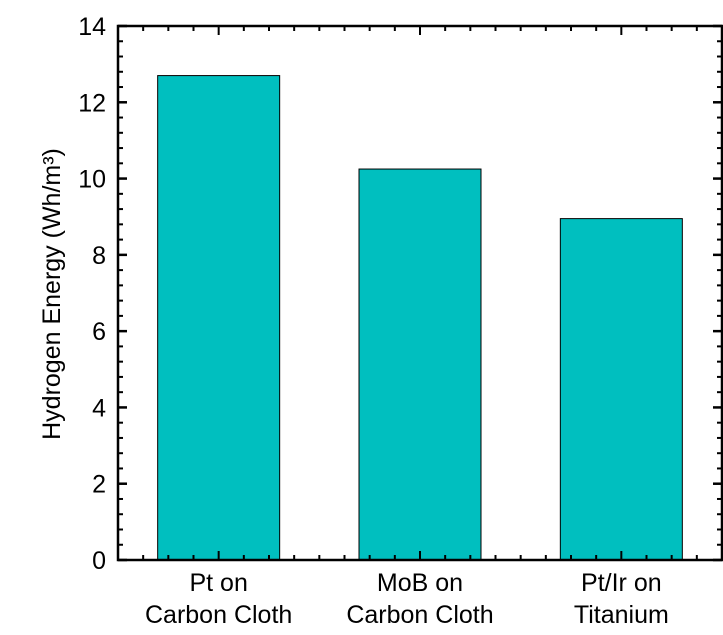 The height and width of the screenshot is (635, 723). What do you see at coordinates (218, 583) in the screenshot?
I see `x-category-label: Pt on` at bounding box center [218, 583].